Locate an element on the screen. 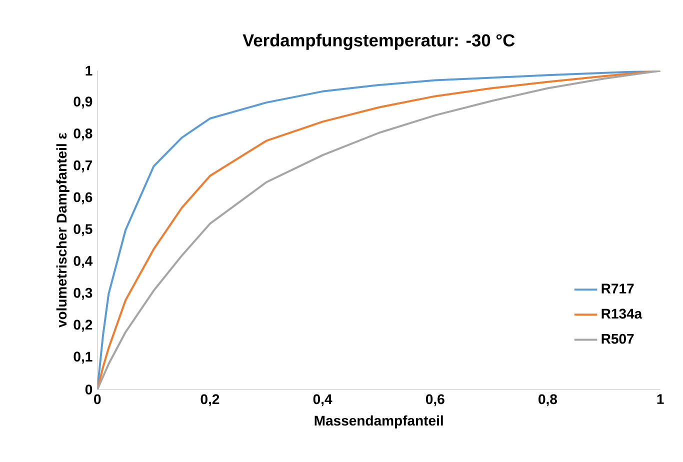  x-tick-label: 1 is located at coordinates (660, 399).